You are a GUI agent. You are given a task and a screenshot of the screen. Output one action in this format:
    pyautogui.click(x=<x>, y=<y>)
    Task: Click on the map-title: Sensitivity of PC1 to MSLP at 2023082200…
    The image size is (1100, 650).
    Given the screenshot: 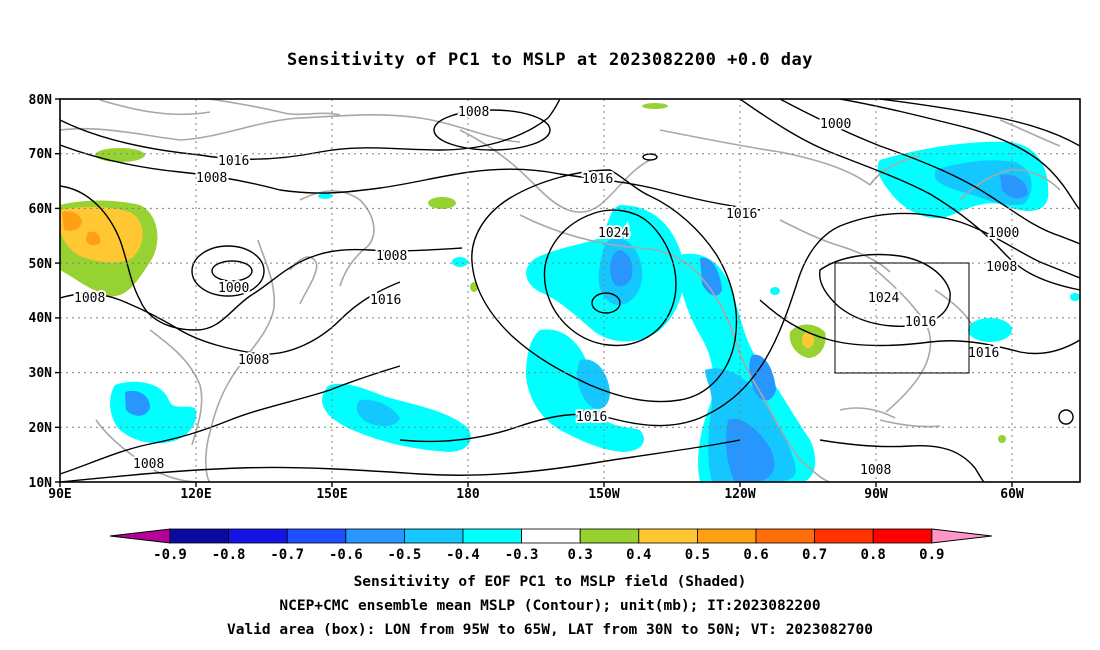 What is the action you would take?
    pyautogui.click(x=549, y=60)
    